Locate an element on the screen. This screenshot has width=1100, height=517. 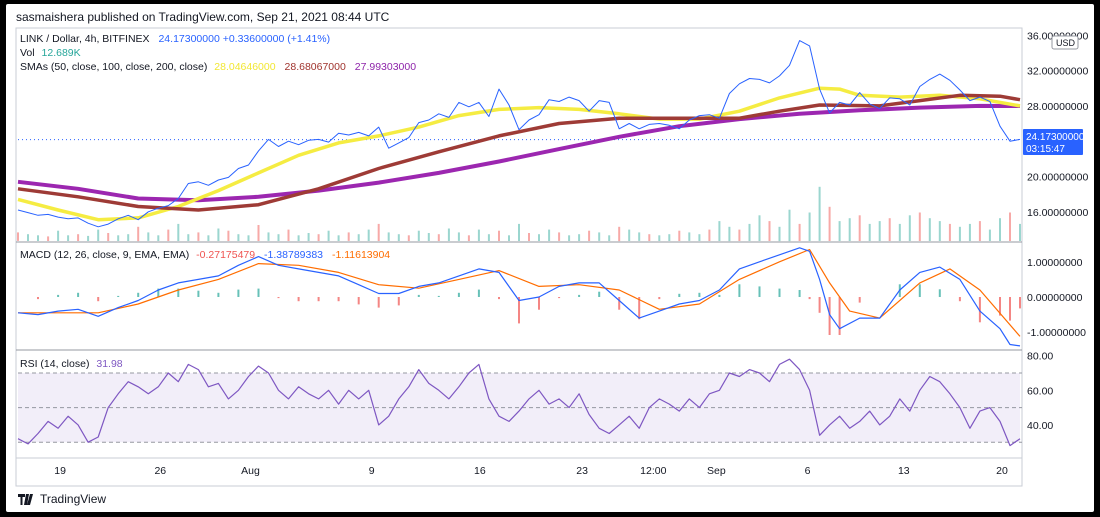
tradingview-logo-icon is located at coordinates (25, 499).